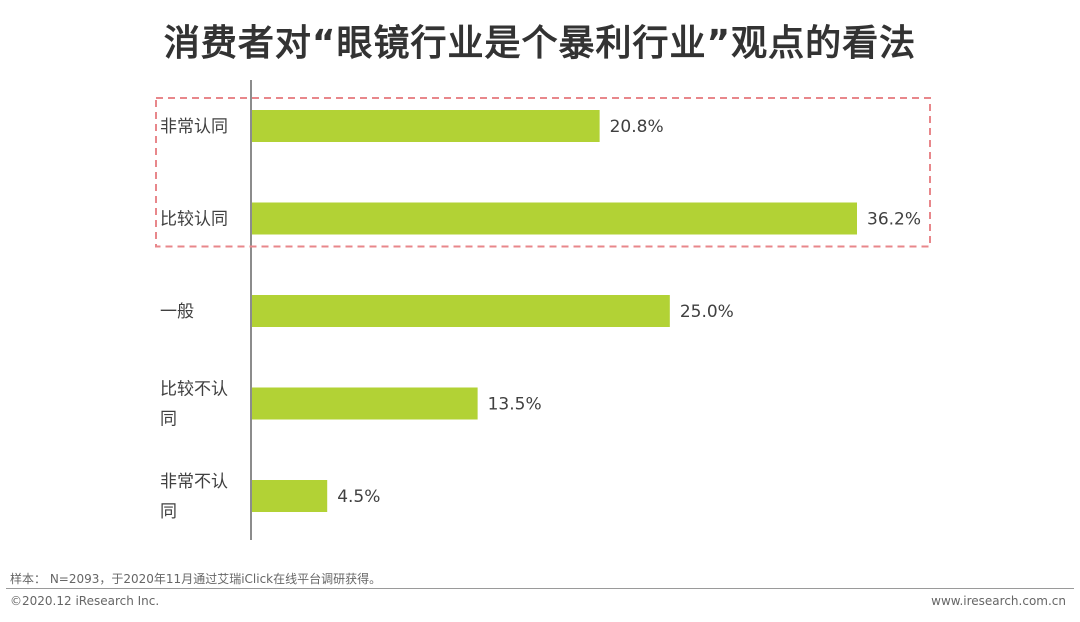 The image size is (1080, 622). Describe the element at coordinates (540, 43) in the screenshot. I see `chart-title: 消费者对“眼镜行业是个暴利行业”观点的看法` at that location.